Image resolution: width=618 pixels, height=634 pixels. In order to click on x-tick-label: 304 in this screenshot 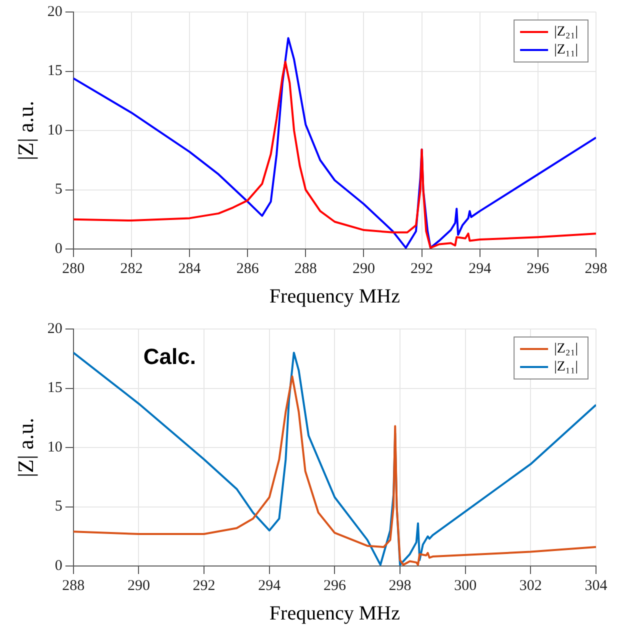, I will do `click(596, 586)`.